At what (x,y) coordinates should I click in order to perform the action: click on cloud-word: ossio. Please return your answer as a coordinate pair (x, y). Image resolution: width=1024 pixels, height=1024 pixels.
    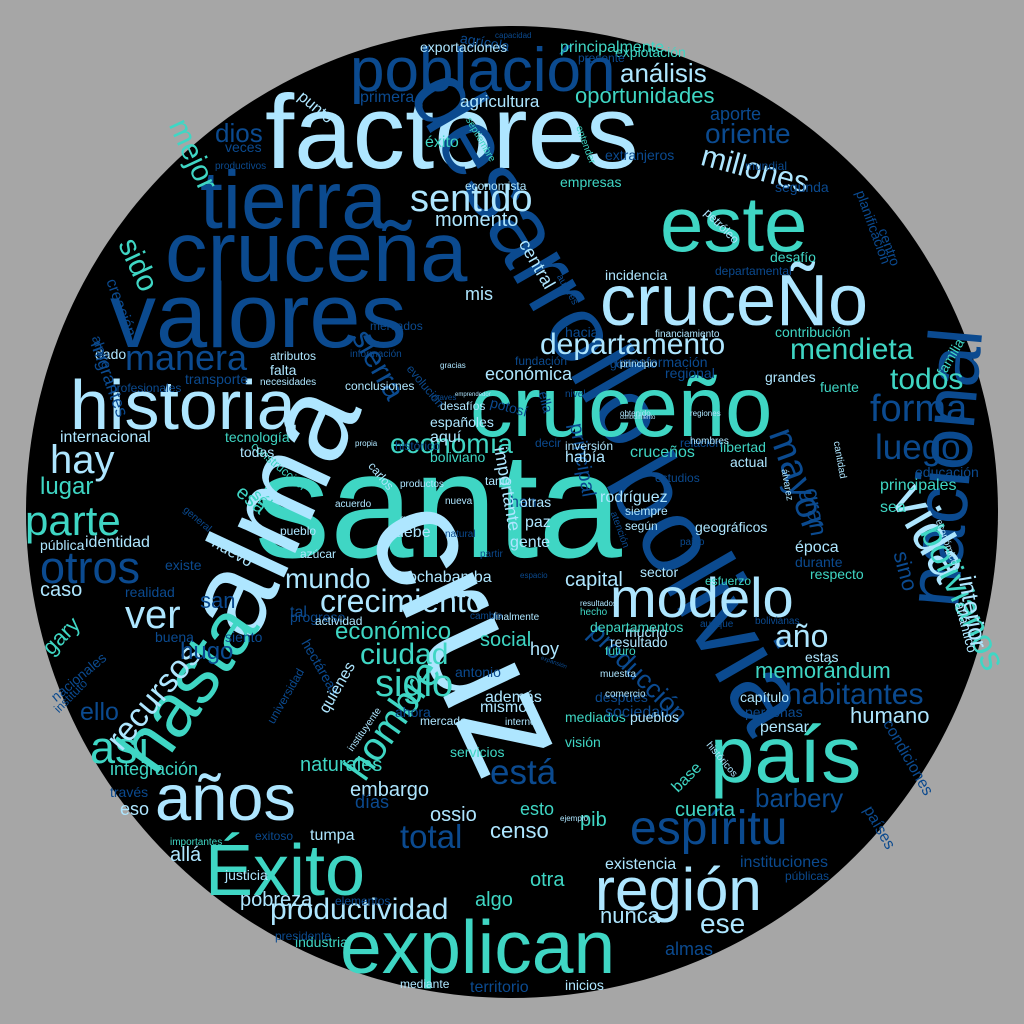
    Looking at the image, I should click on (453, 815).